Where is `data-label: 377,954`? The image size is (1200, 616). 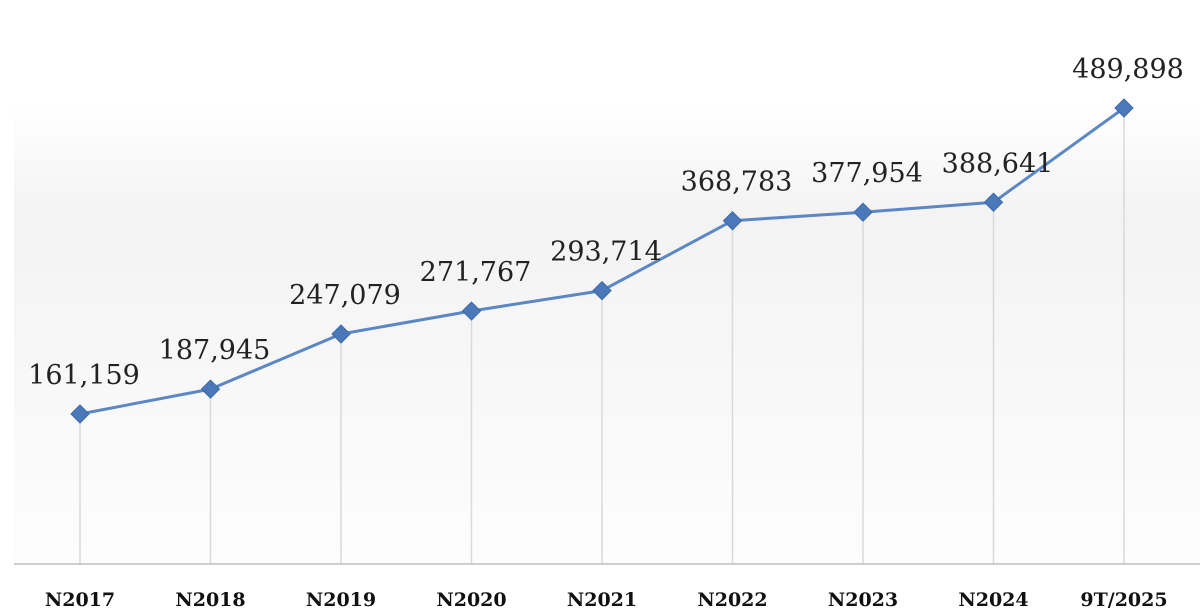 data-label: 377,954 is located at coordinates (867, 173).